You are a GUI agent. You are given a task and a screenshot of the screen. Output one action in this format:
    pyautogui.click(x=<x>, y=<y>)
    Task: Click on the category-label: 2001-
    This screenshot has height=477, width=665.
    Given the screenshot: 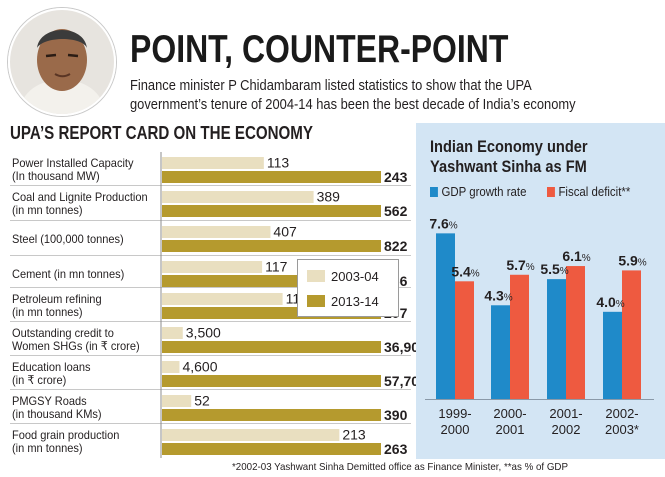 What is the action you would take?
    pyautogui.click(x=565, y=413)
    